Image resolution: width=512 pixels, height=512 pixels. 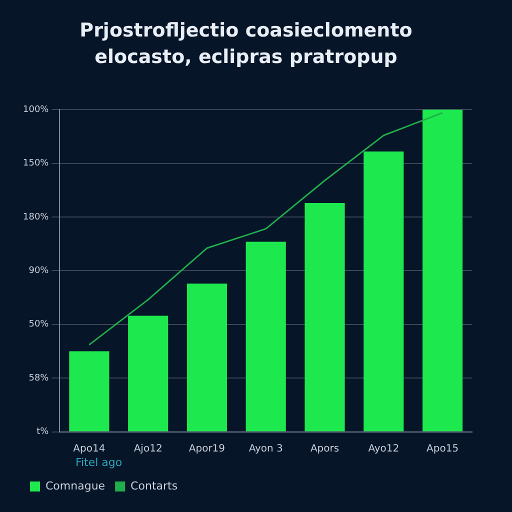 I want to click on text: 90%, so click(x=39, y=271).